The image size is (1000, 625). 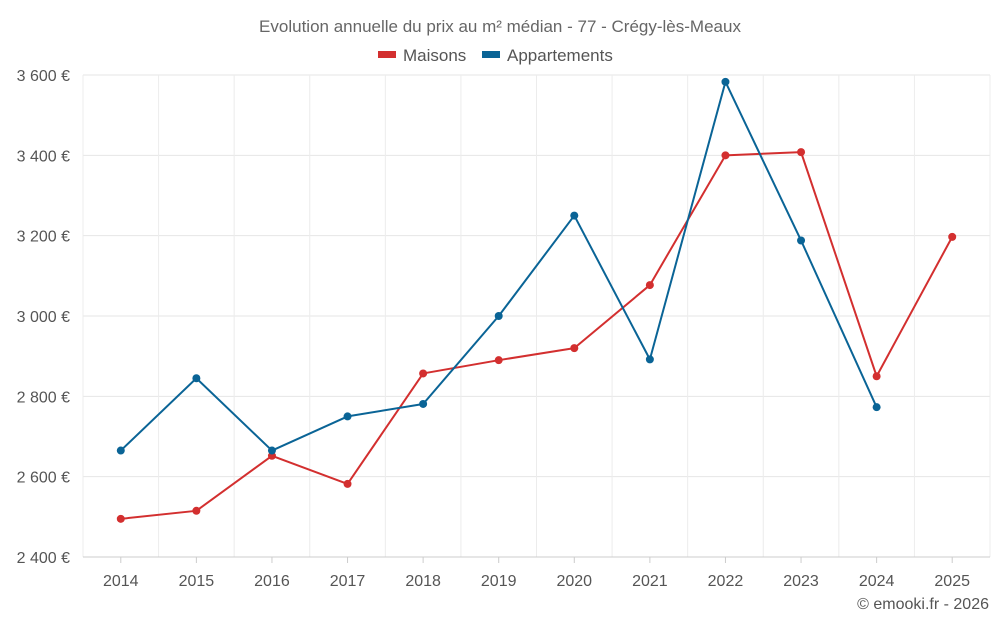 I want to click on legend: Maisons Appartements, so click(x=495, y=55).